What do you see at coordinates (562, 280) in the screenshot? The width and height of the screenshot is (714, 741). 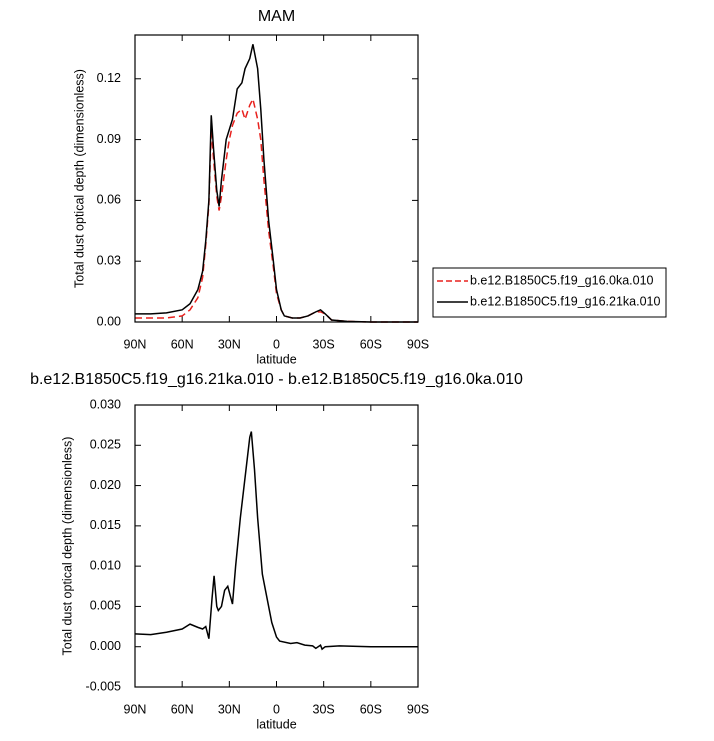 I see `legend-label: b.e12.B1850C5.f19_g16.0ka.010` at bounding box center [562, 280].